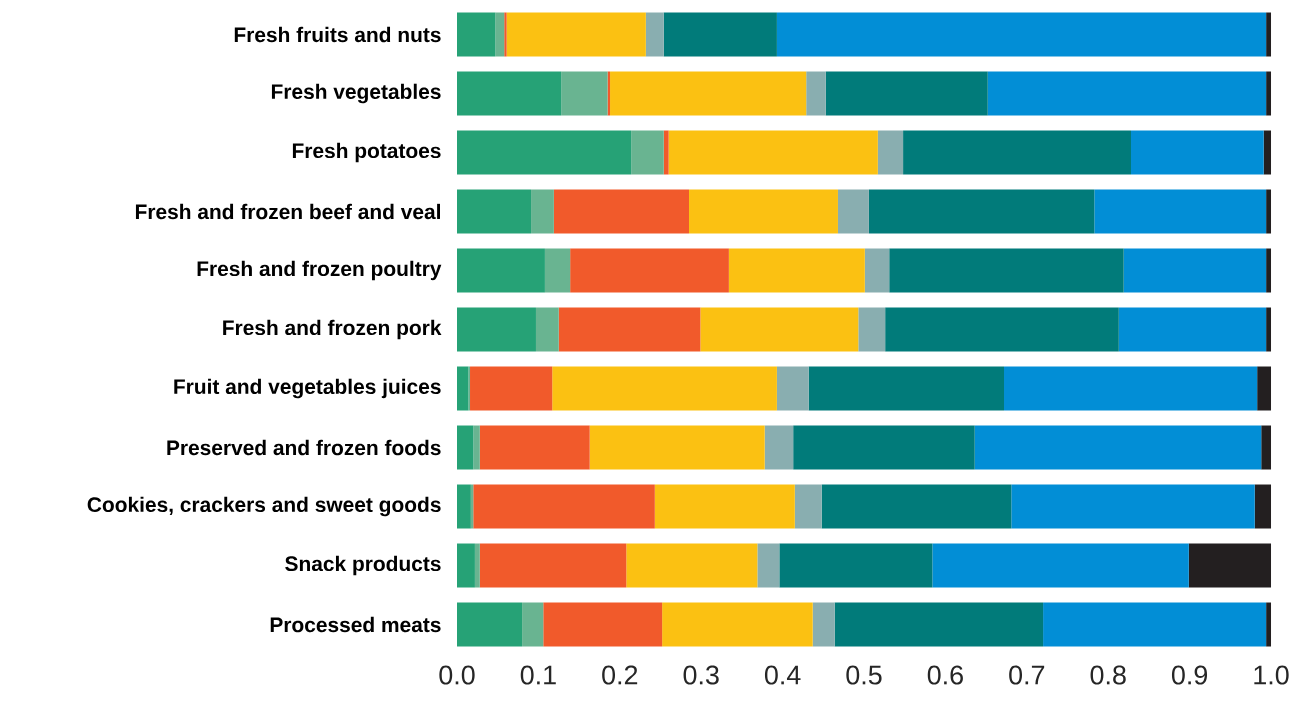 The height and width of the screenshot is (702, 1304). Describe the element at coordinates (782, 675) in the screenshot. I see `x-tick-label: 0.4` at that location.